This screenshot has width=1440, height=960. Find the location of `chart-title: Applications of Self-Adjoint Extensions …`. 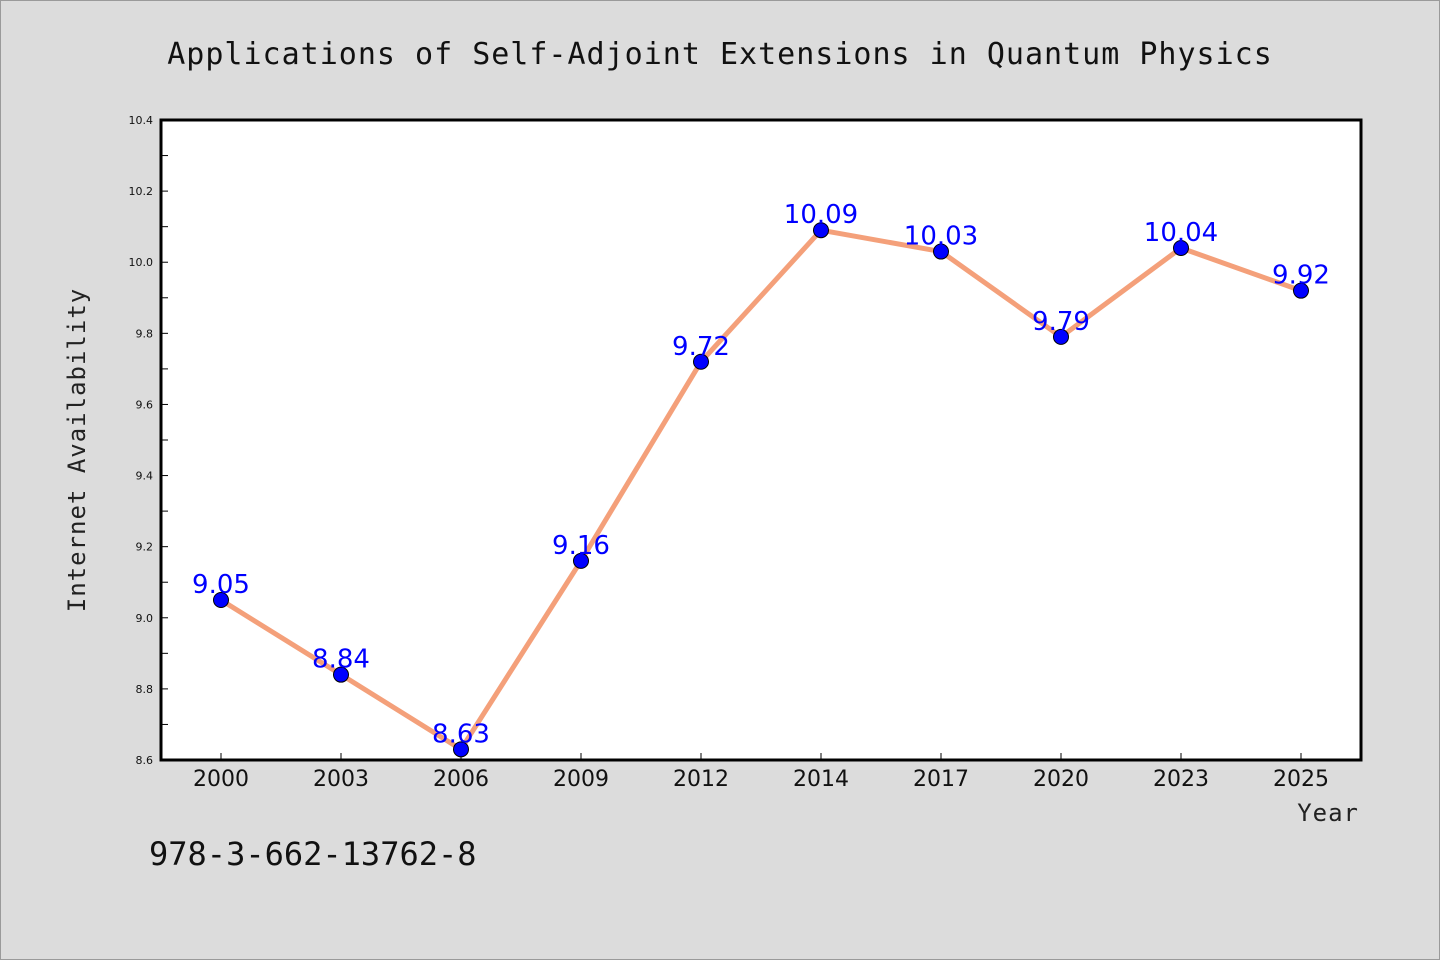

chart-title: Applications of Self-Adjoint Extensions … is located at coordinates (720, 54).